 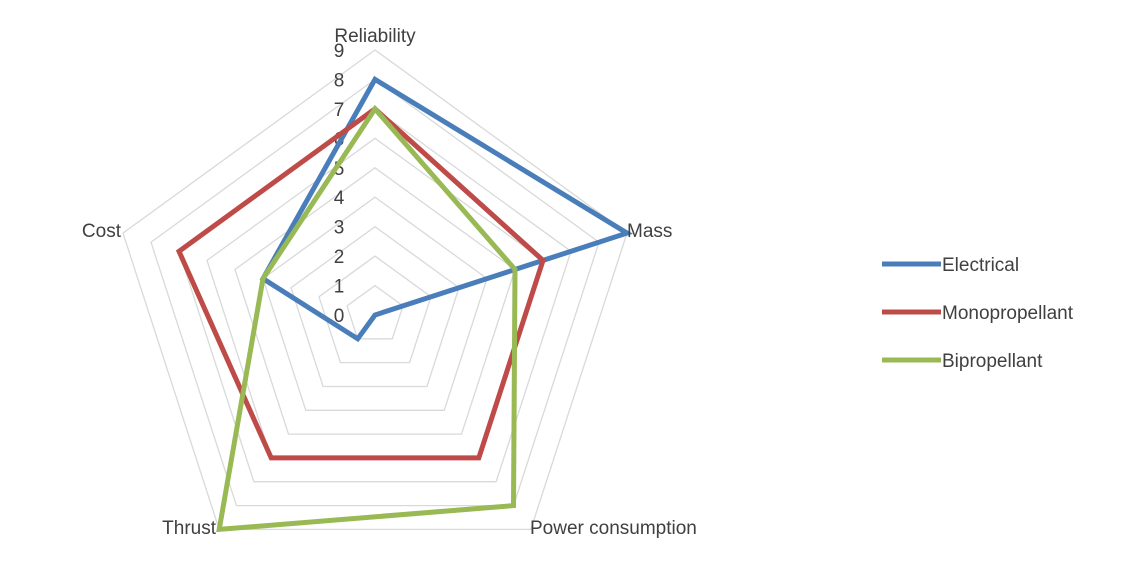 I want to click on axis-label: Thrust, so click(x=189, y=528).